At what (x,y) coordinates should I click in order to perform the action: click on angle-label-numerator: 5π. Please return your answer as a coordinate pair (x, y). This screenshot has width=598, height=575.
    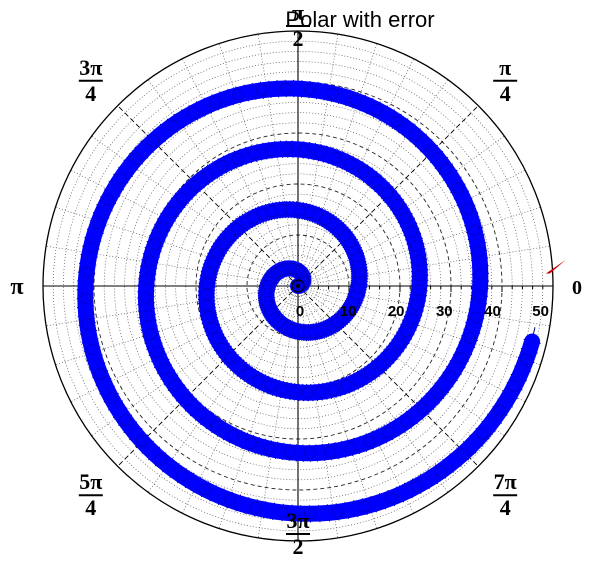
    Looking at the image, I should click on (90, 481).